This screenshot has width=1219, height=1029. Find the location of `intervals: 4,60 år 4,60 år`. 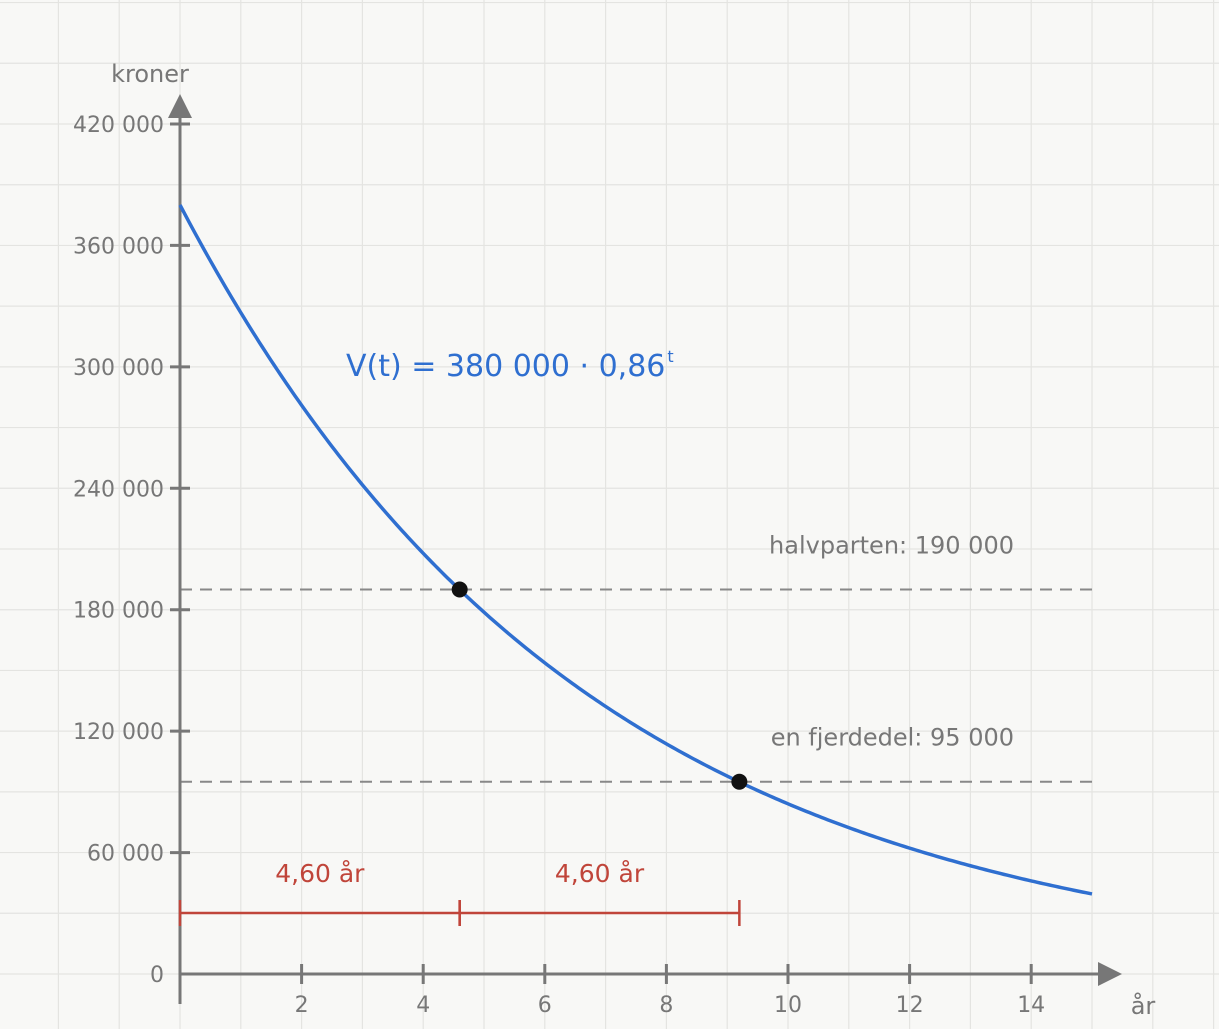

intervals: 4,60 år 4,60 år is located at coordinates (459, 892).